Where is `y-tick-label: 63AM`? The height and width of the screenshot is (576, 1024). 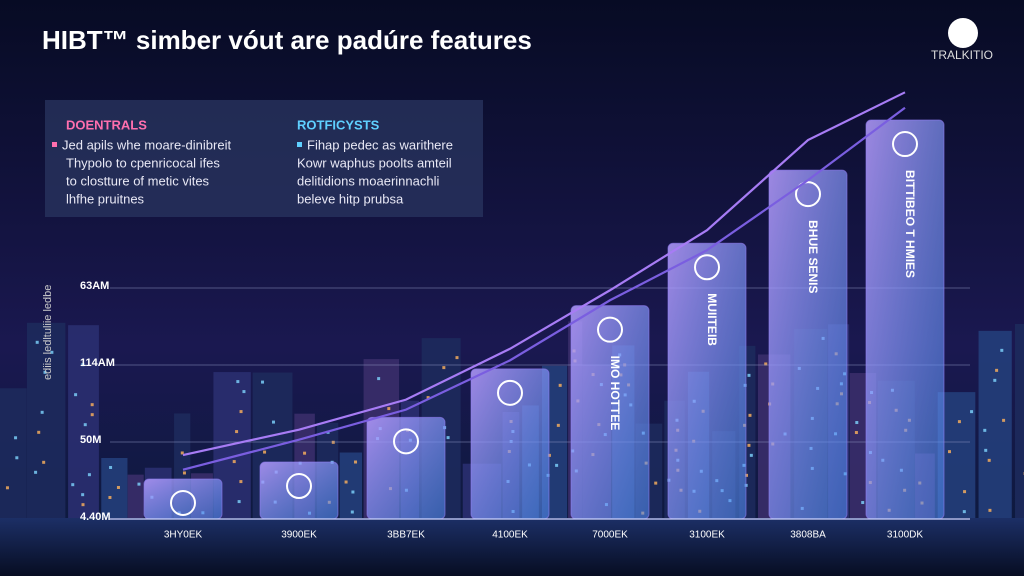
y-tick-label: 63AM is located at coordinates (94, 286).